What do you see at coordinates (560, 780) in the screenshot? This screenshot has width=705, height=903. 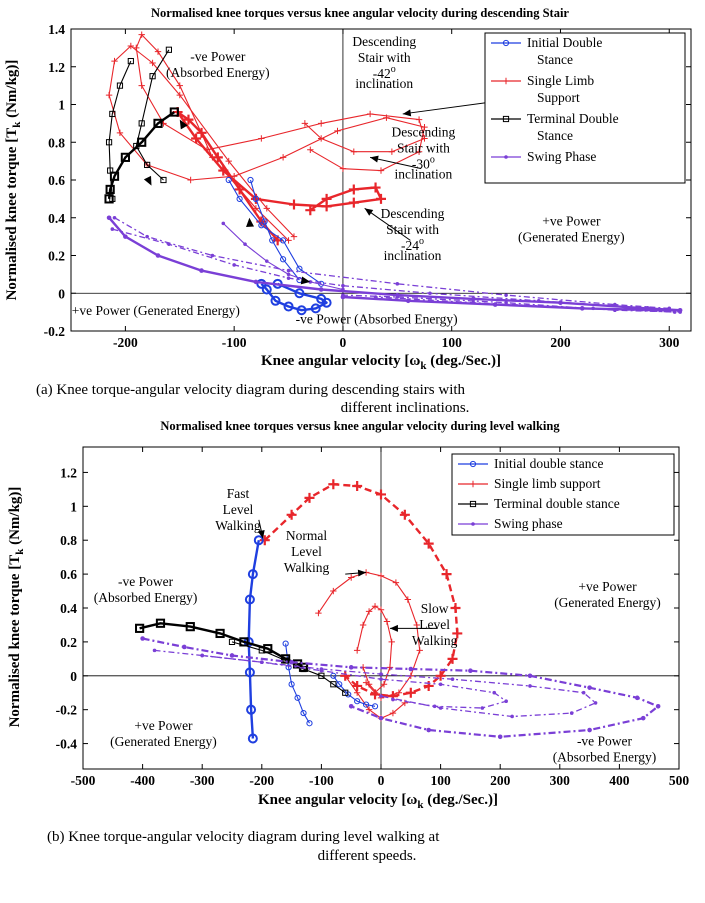 I see `chart-b-xtick-label: 300` at bounding box center [560, 780].